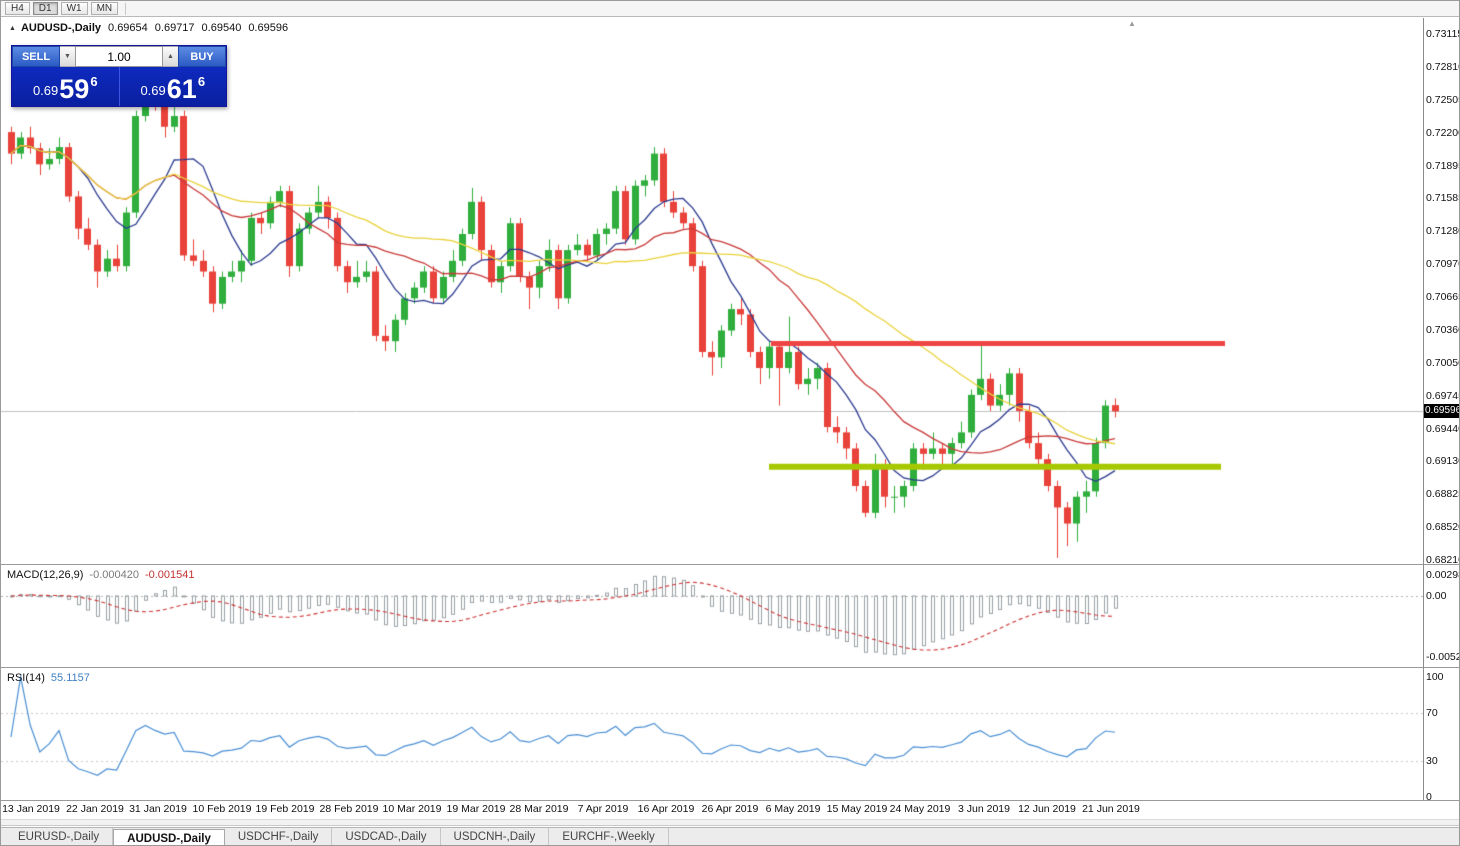  Describe the element at coordinates (730, 9) in the screenshot. I see `timeframe-toolbar: H4 D1 W1 MN` at that location.